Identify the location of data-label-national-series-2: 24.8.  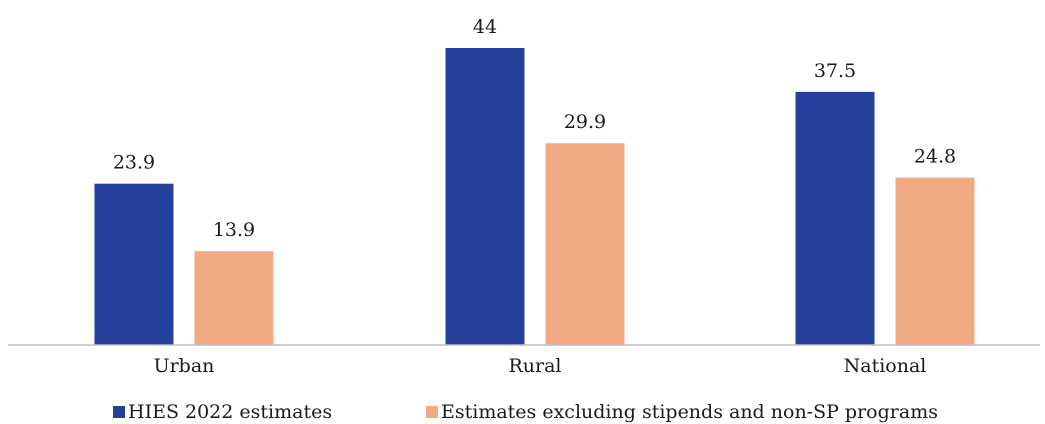
(935, 157).